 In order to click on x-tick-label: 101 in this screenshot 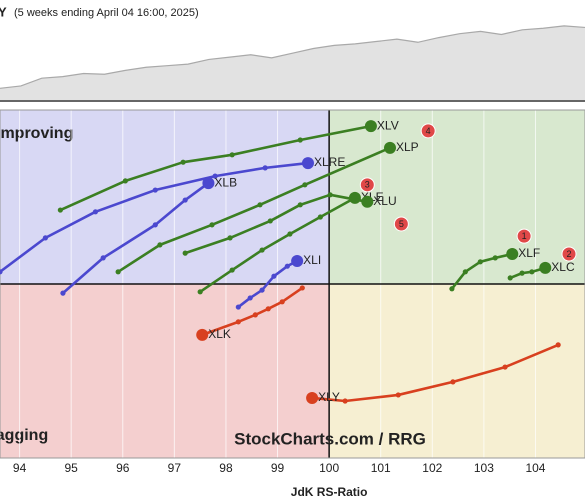, I will do `click(381, 468)`.